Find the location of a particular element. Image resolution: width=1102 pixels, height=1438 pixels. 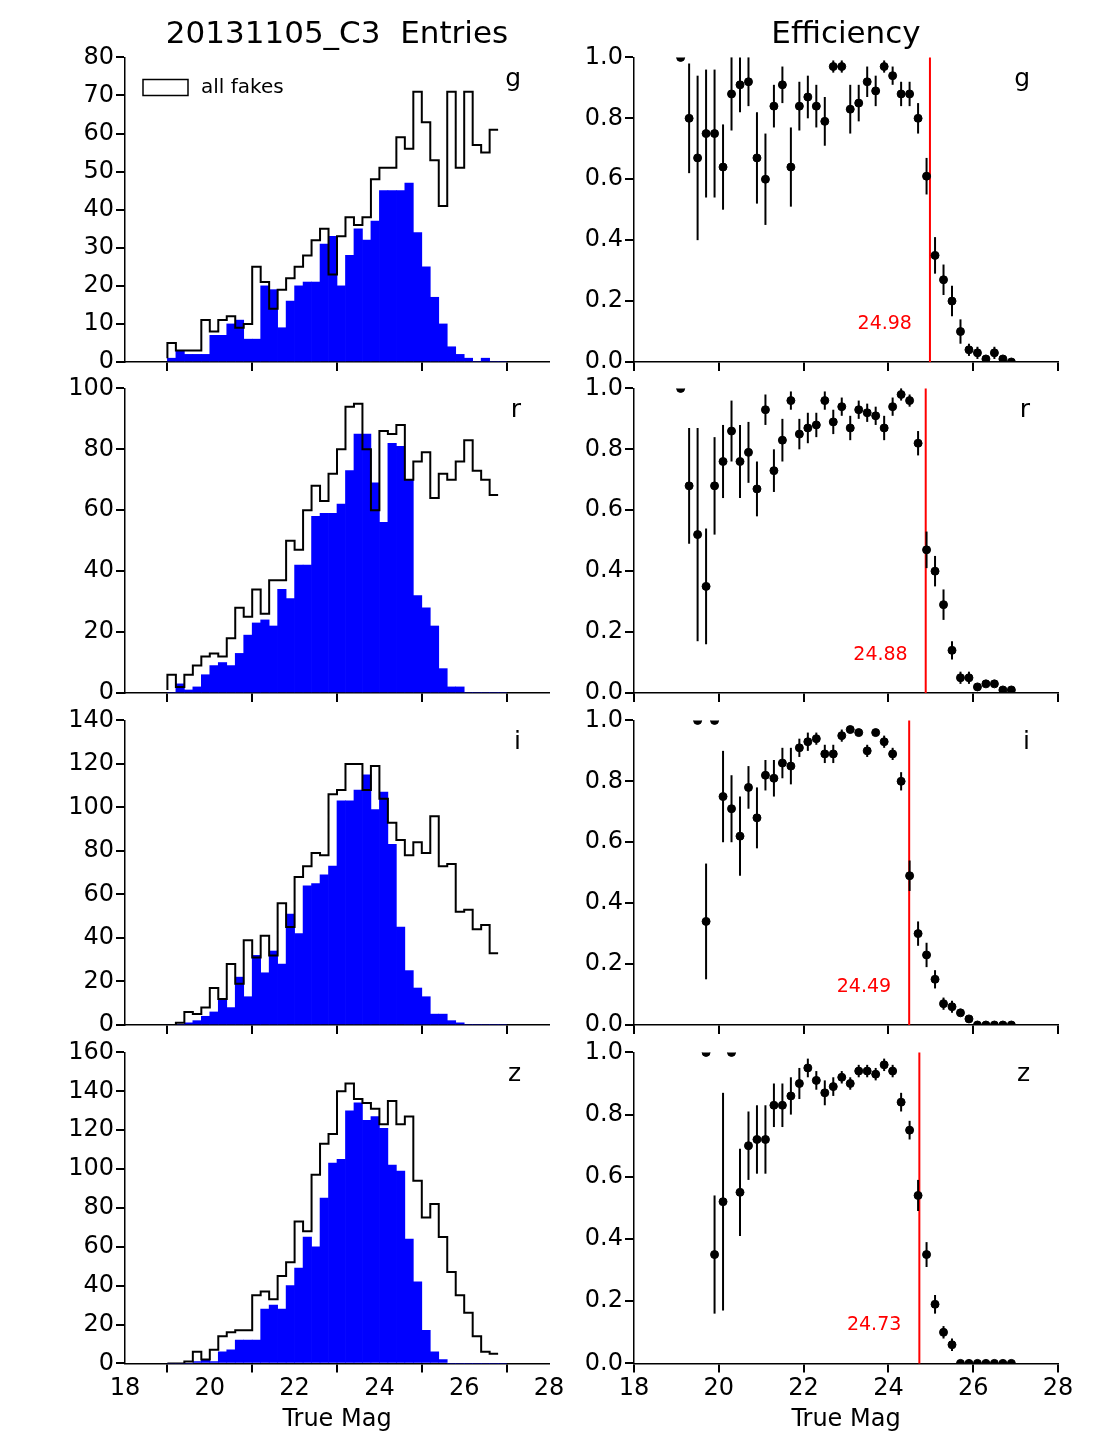

ref-line-label: 24.73 is located at coordinates (874, 1323).